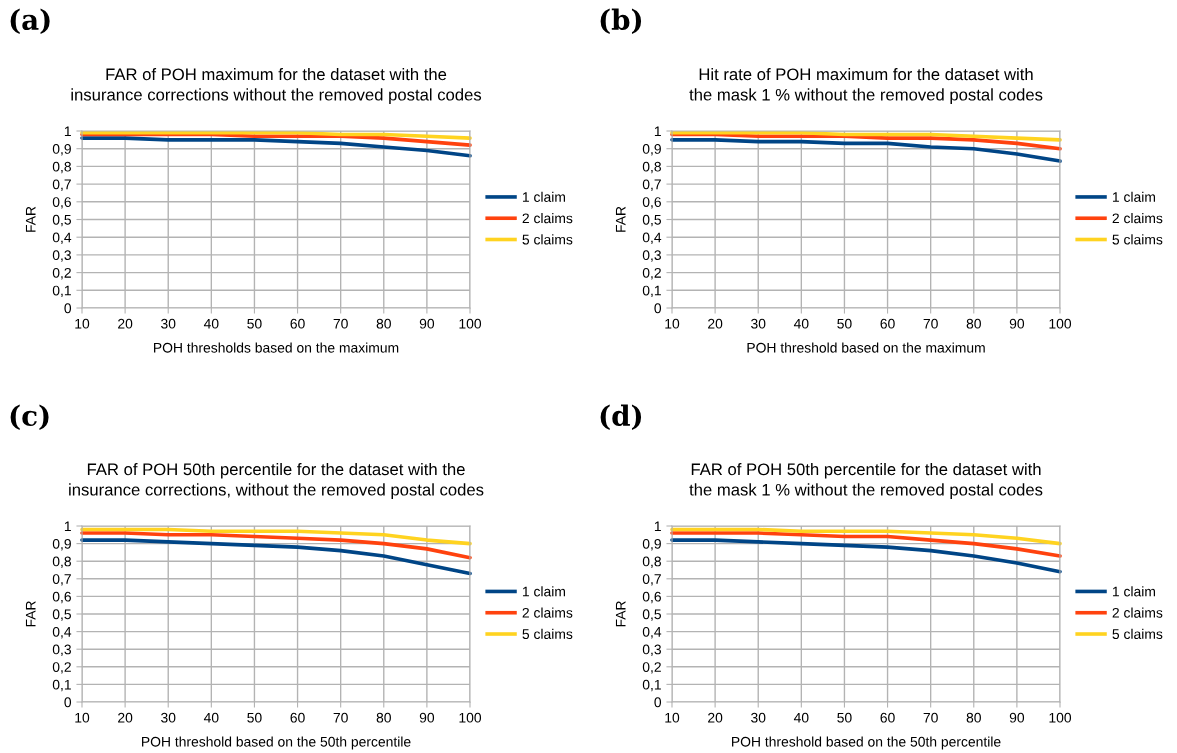 The height and width of the screenshot is (753, 1177). I want to click on text: (b), so click(621, 21).